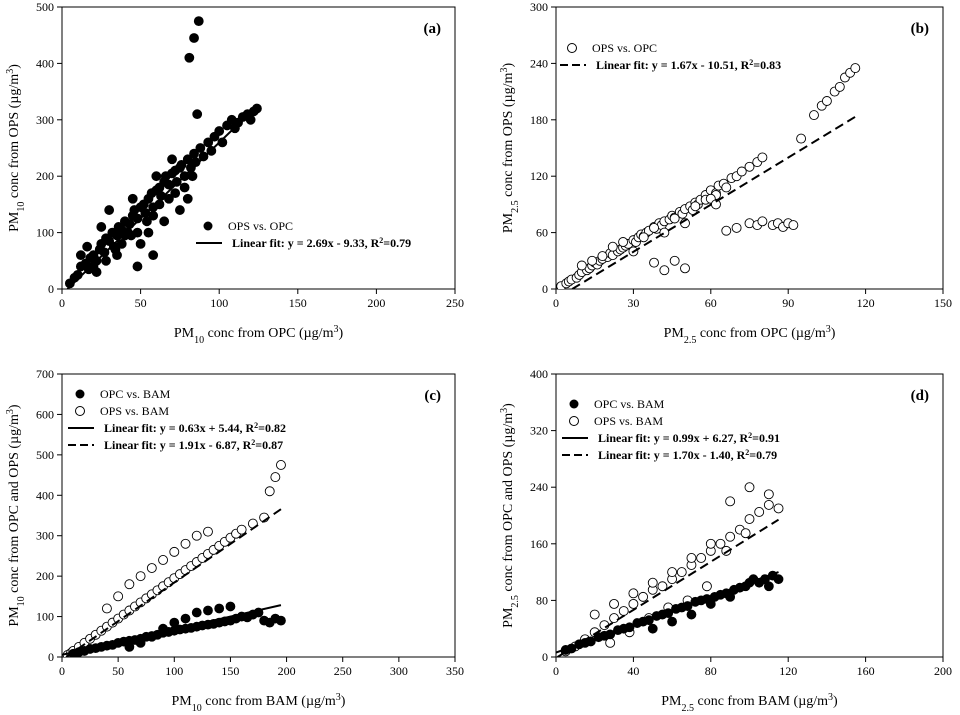 Image resolution: width=960 pixels, height=715 pixels. Describe the element at coordinates (141, 303) in the screenshot. I see `x-tick-label: 50` at that location.